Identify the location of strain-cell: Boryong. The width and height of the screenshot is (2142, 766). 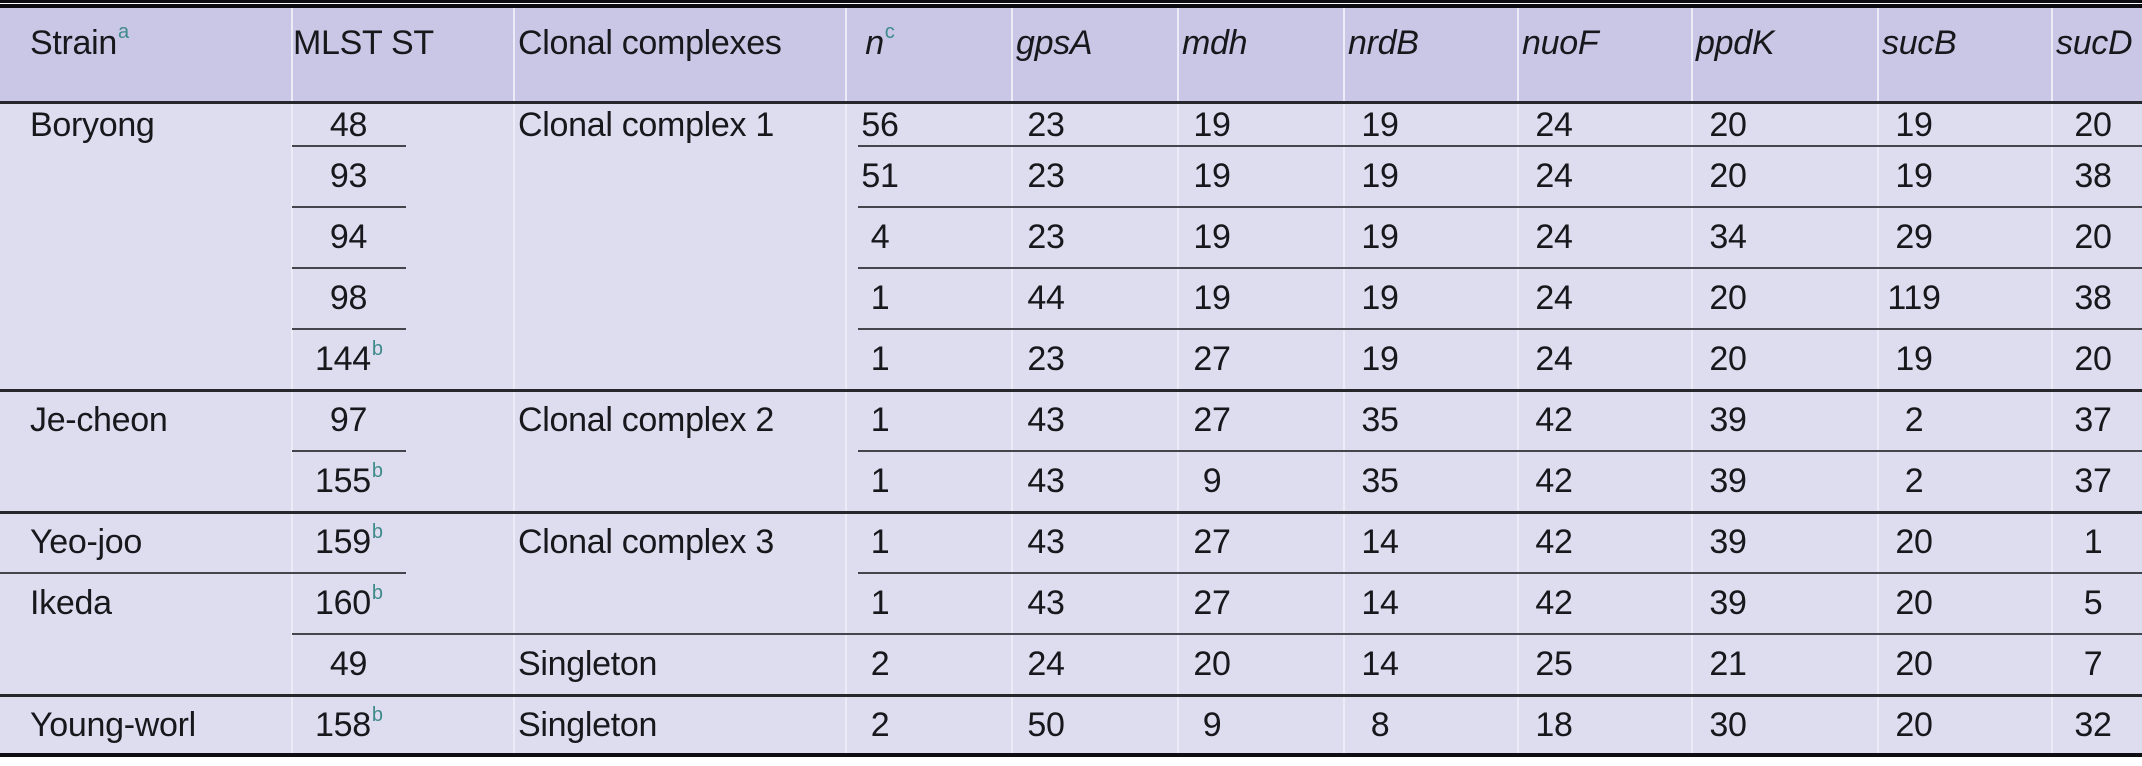
(146, 125).